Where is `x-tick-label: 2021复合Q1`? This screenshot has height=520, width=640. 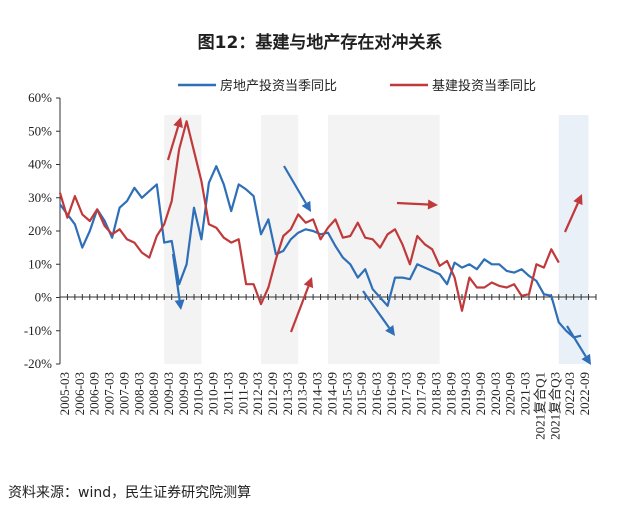 x-tick-label: 2021复合Q1 is located at coordinates (539, 406).